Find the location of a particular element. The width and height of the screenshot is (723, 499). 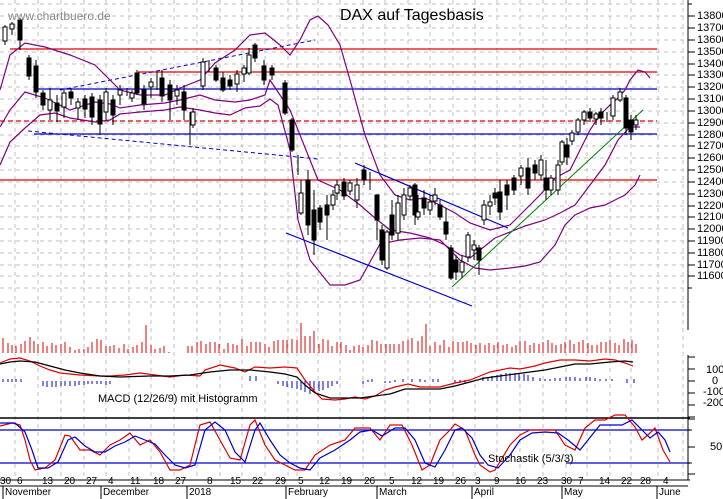

macd-axis-label: -200 is located at coordinates (713, 403).